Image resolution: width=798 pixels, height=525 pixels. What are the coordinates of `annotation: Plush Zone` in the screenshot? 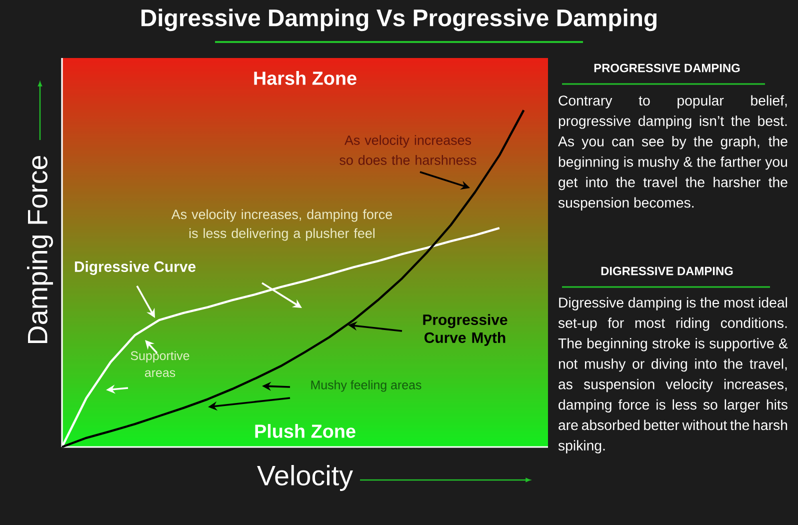 It's located at (305, 431).